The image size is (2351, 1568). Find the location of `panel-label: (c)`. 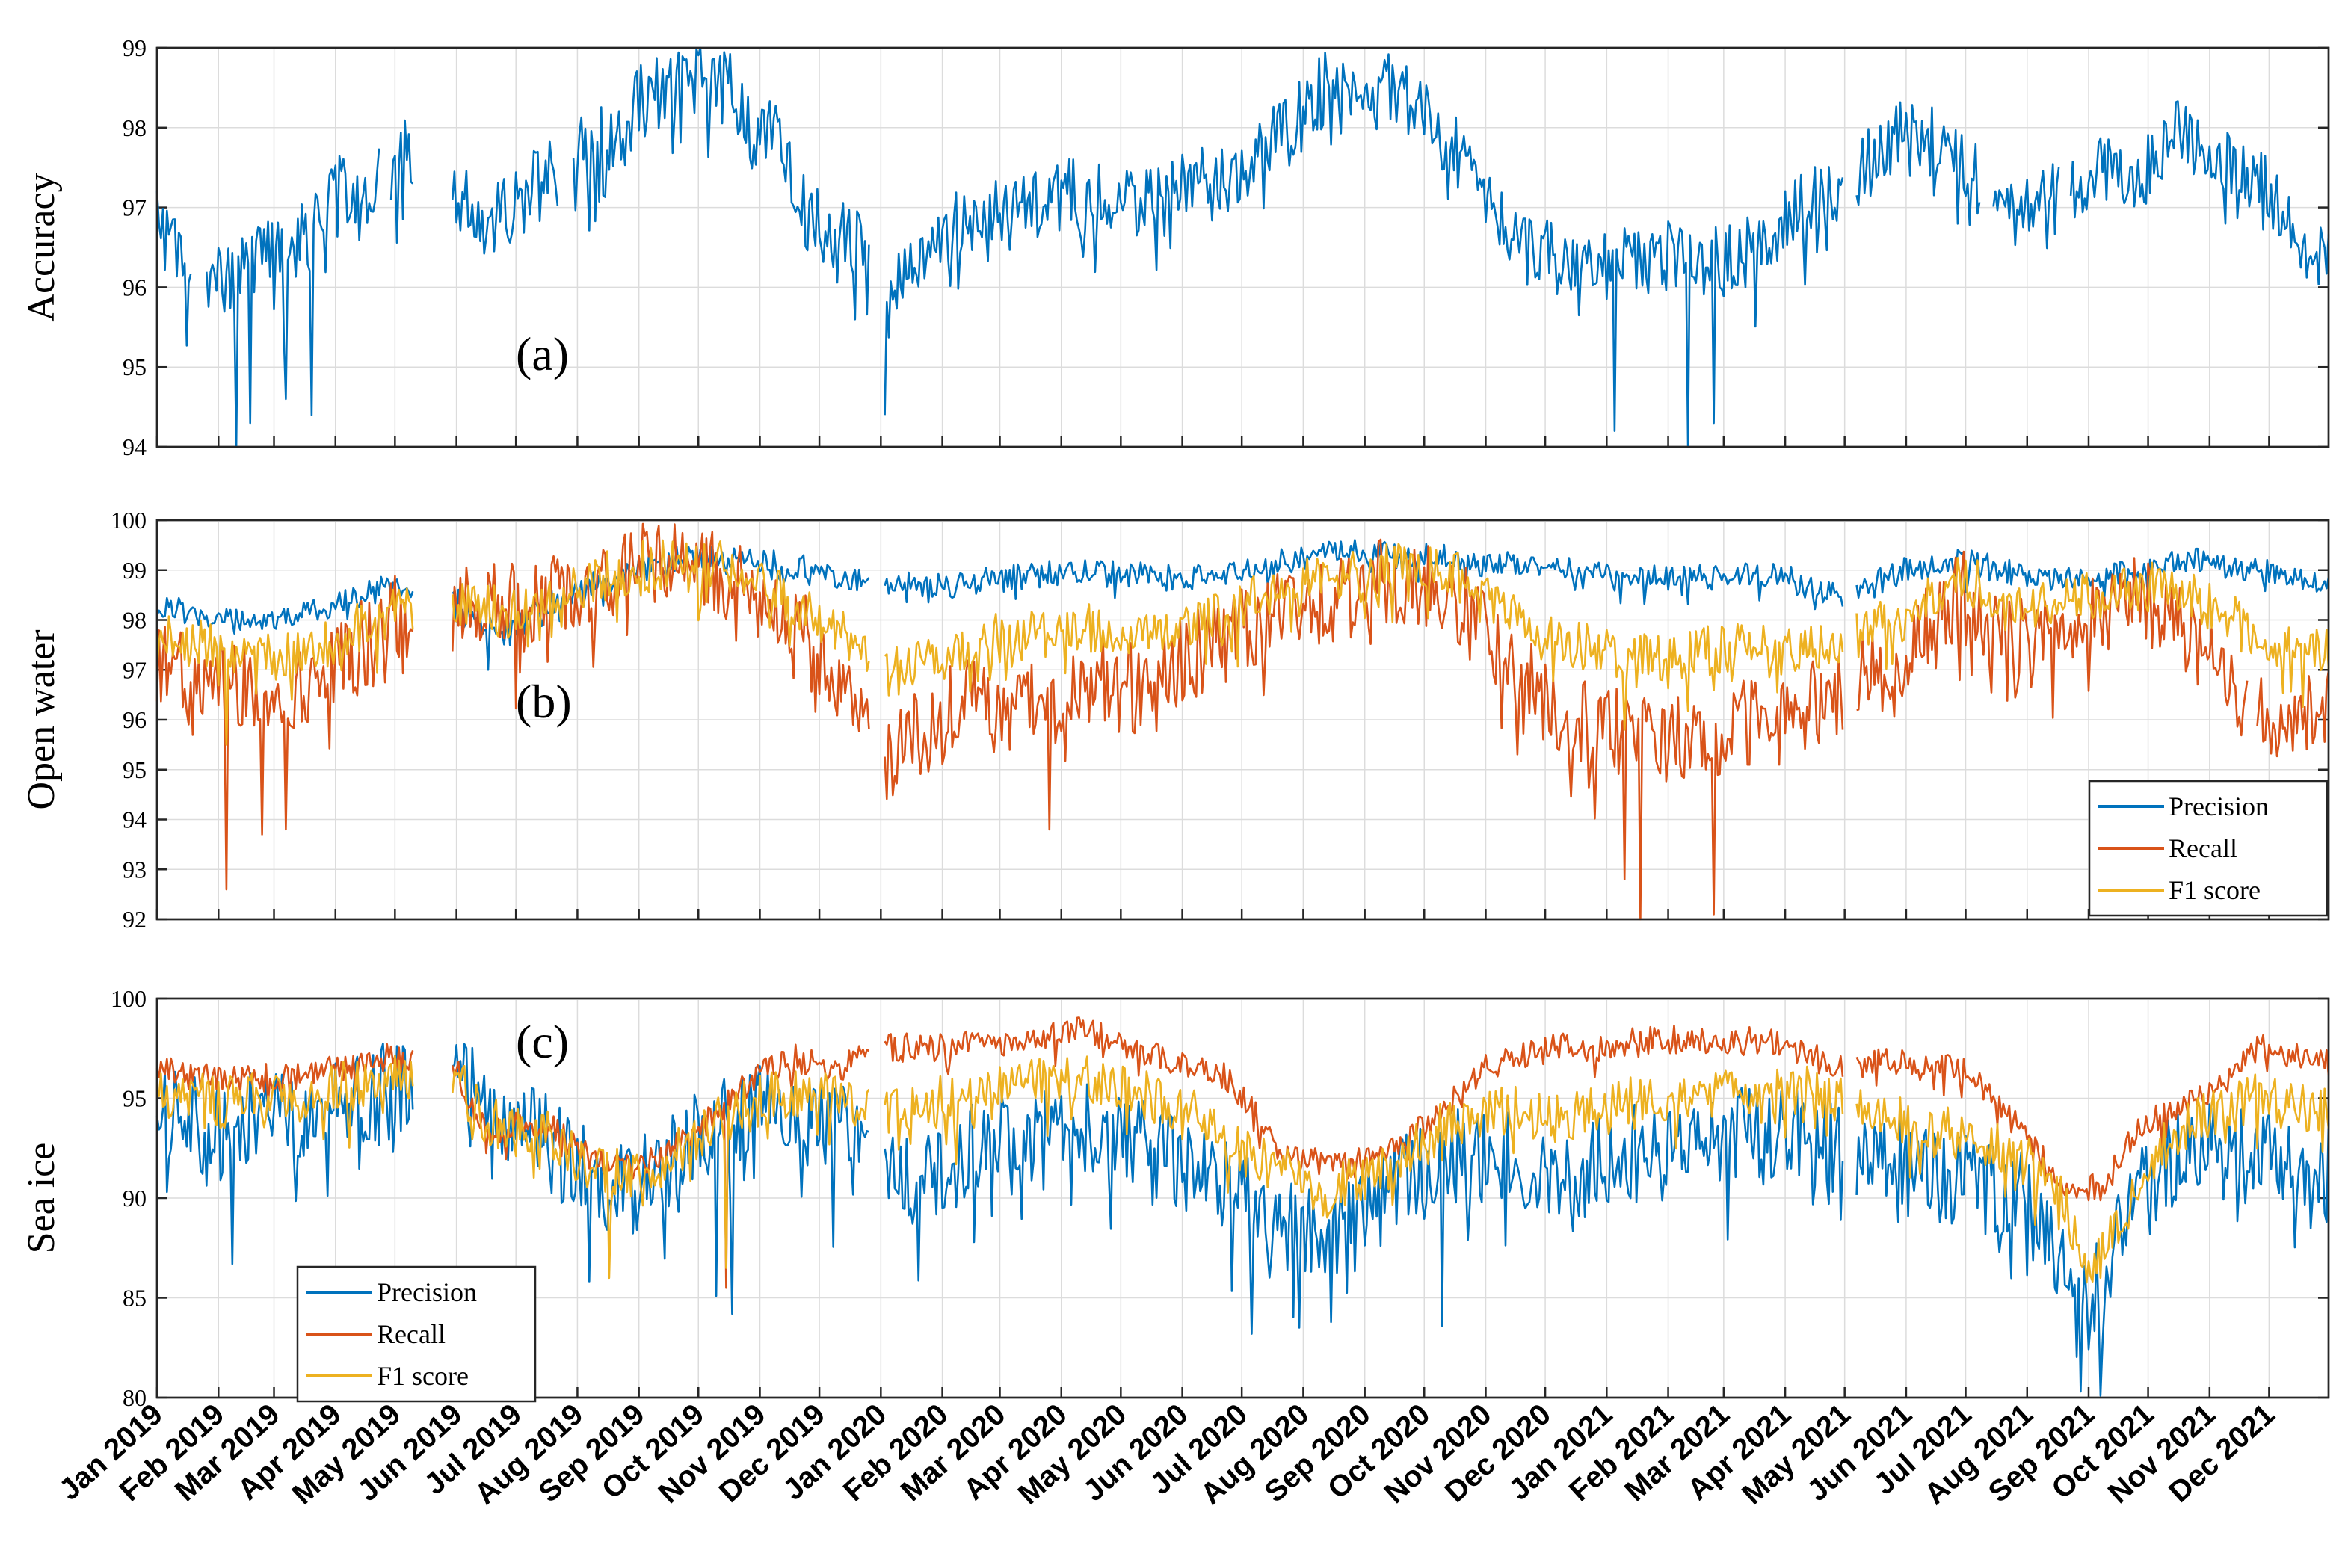

panel-label: (c) is located at coordinates (542, 1041).